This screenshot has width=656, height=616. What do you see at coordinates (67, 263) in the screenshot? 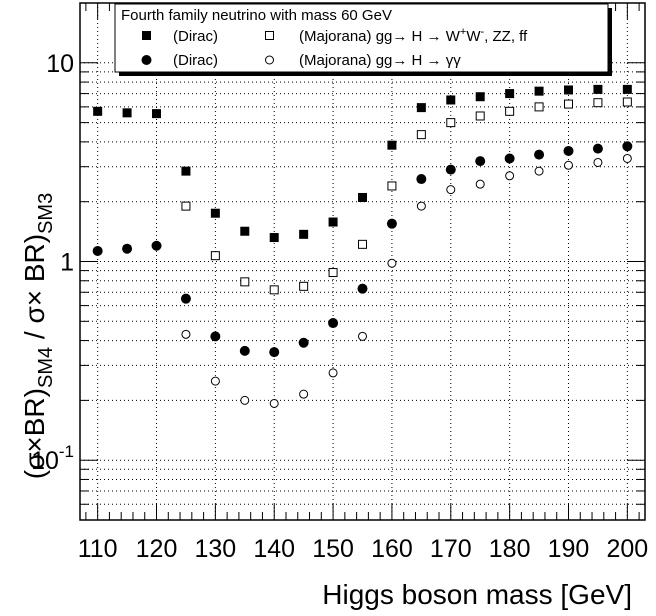
I see `y-tick-label: 1` at bounding box center [67, 263].